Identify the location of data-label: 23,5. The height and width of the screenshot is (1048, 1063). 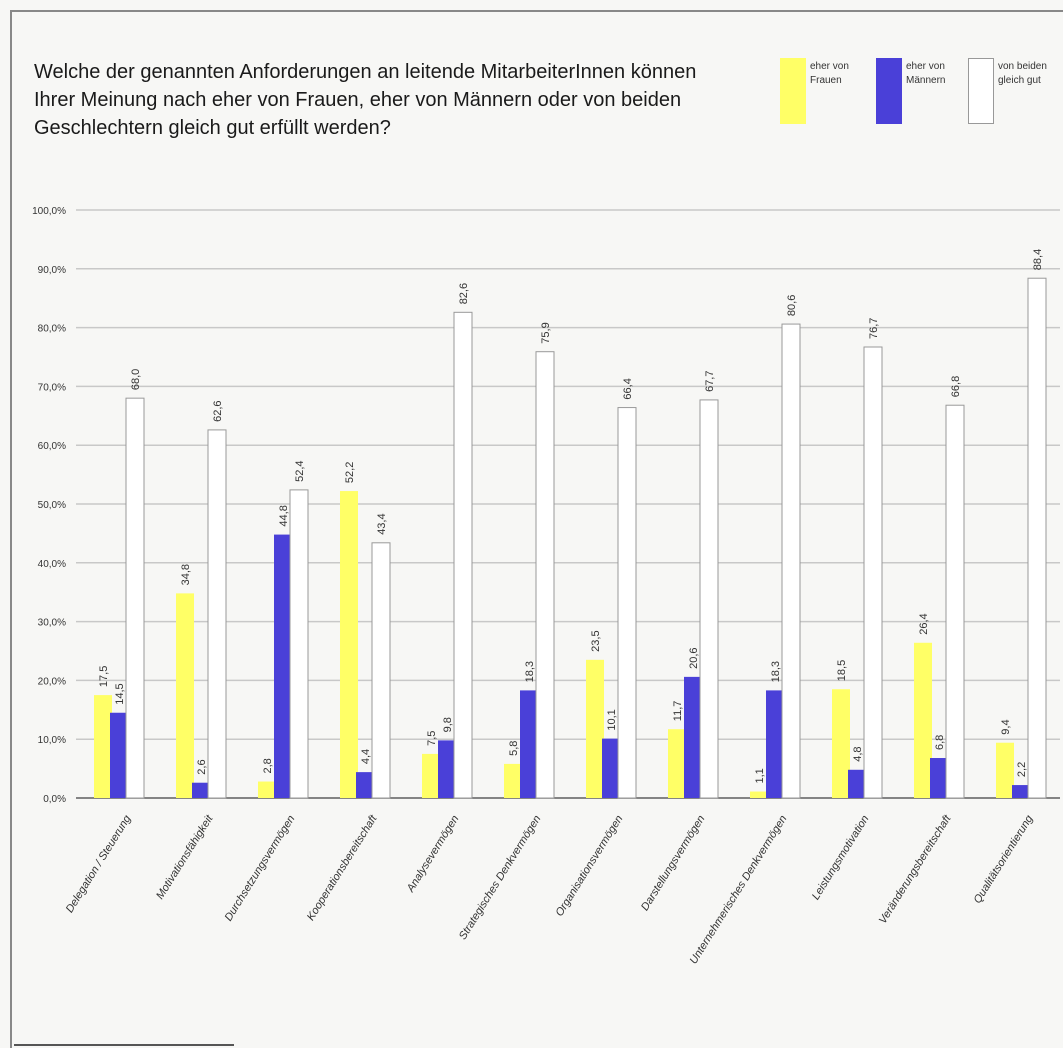
(596, 640).